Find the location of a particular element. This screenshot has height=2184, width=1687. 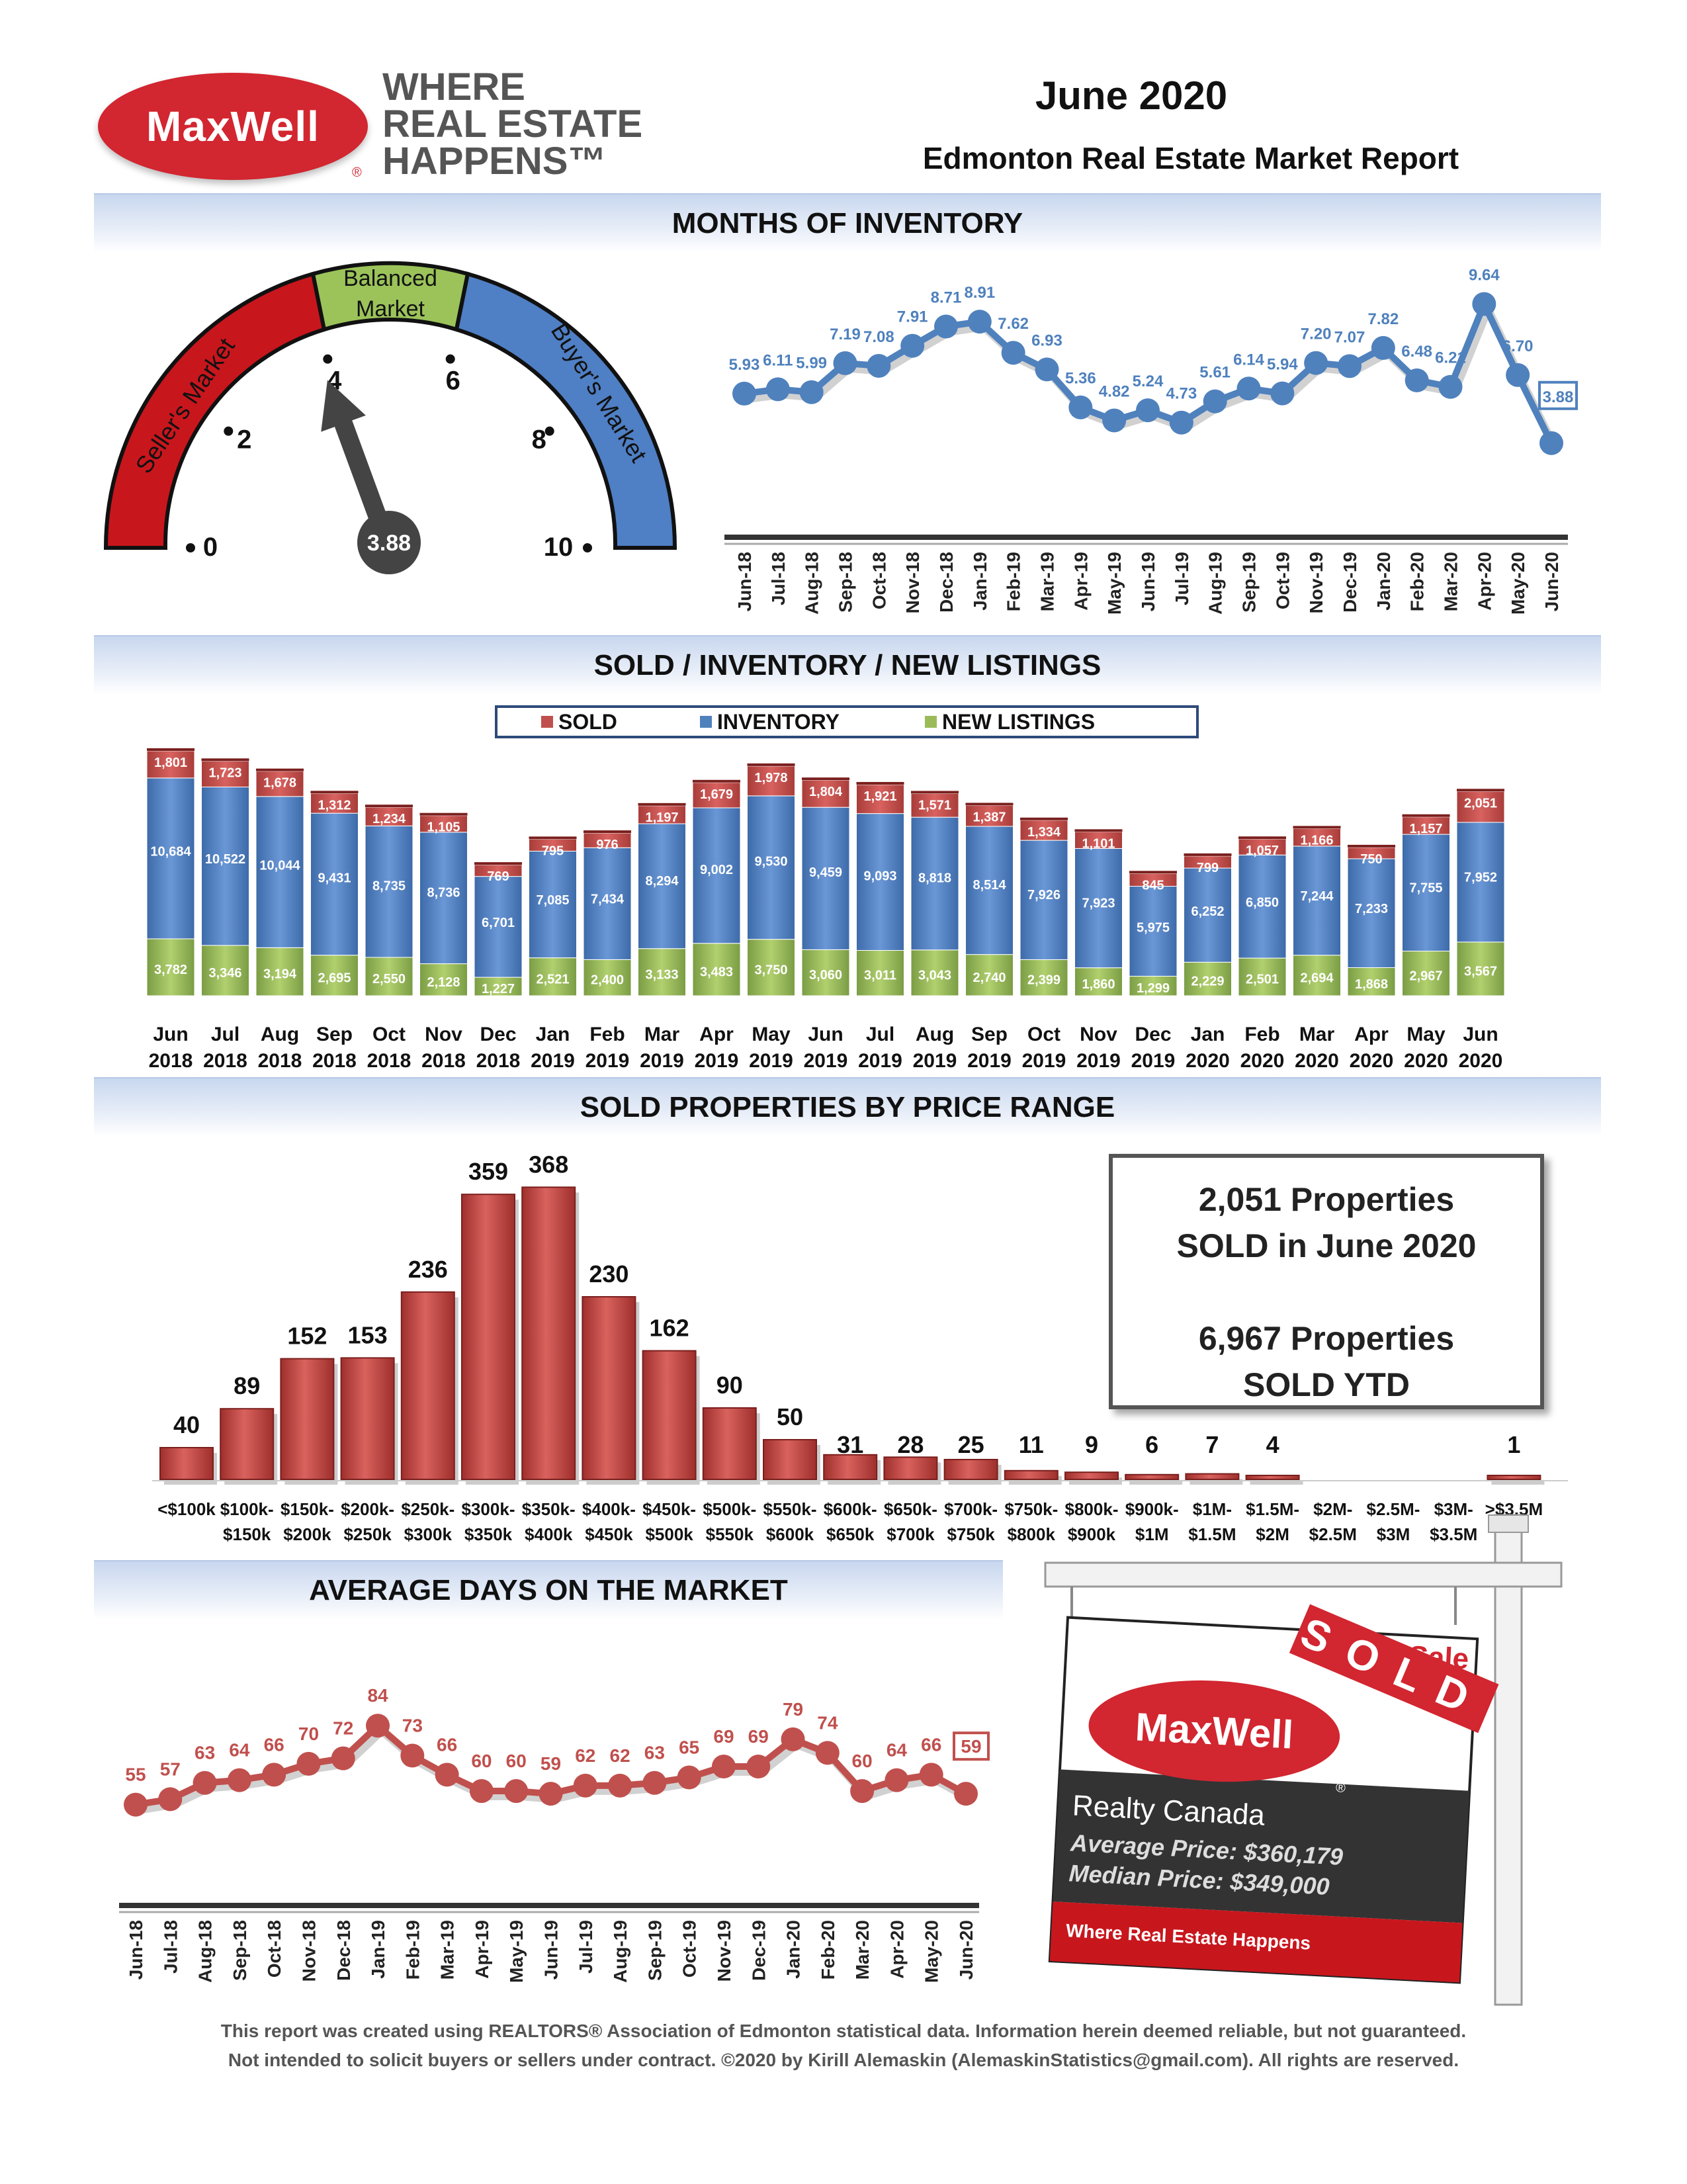

bar-value-label: 2,521 is located at coordinates (552, 979).